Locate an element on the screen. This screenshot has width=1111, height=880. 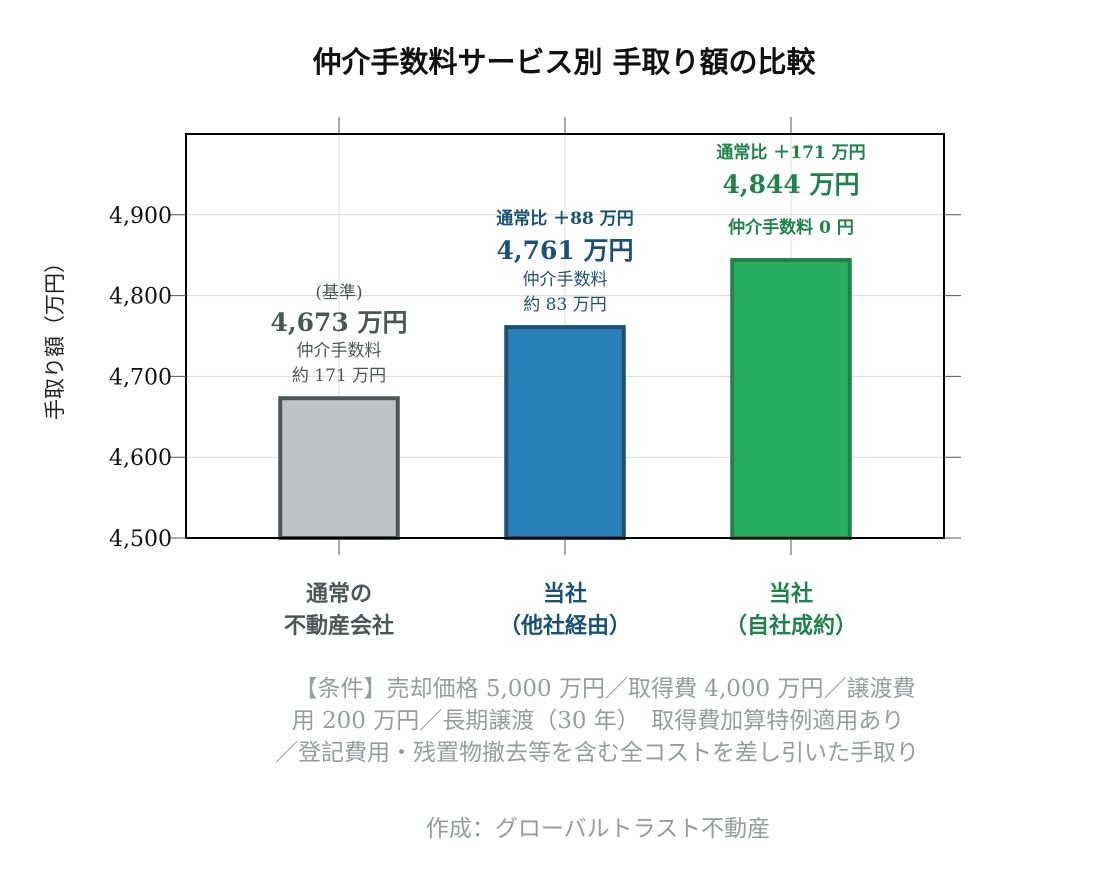
fee-label: 約 171 万円 is located at coordinates (339, 376).